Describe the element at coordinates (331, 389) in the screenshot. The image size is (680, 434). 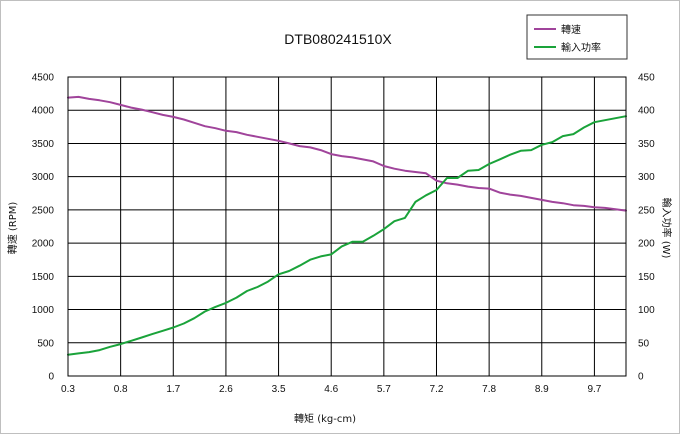
I see `x-tick-label: 4.6` at that location.